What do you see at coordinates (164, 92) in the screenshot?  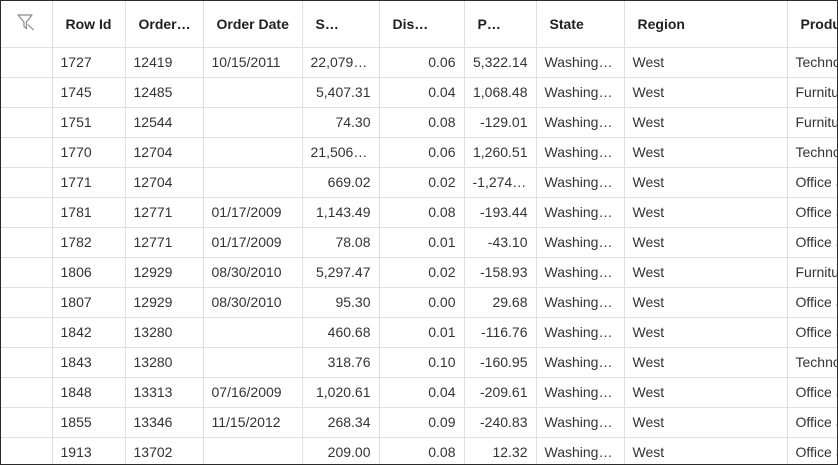 I see `cell-order-id: 12485` at bounding box center [164, 92].